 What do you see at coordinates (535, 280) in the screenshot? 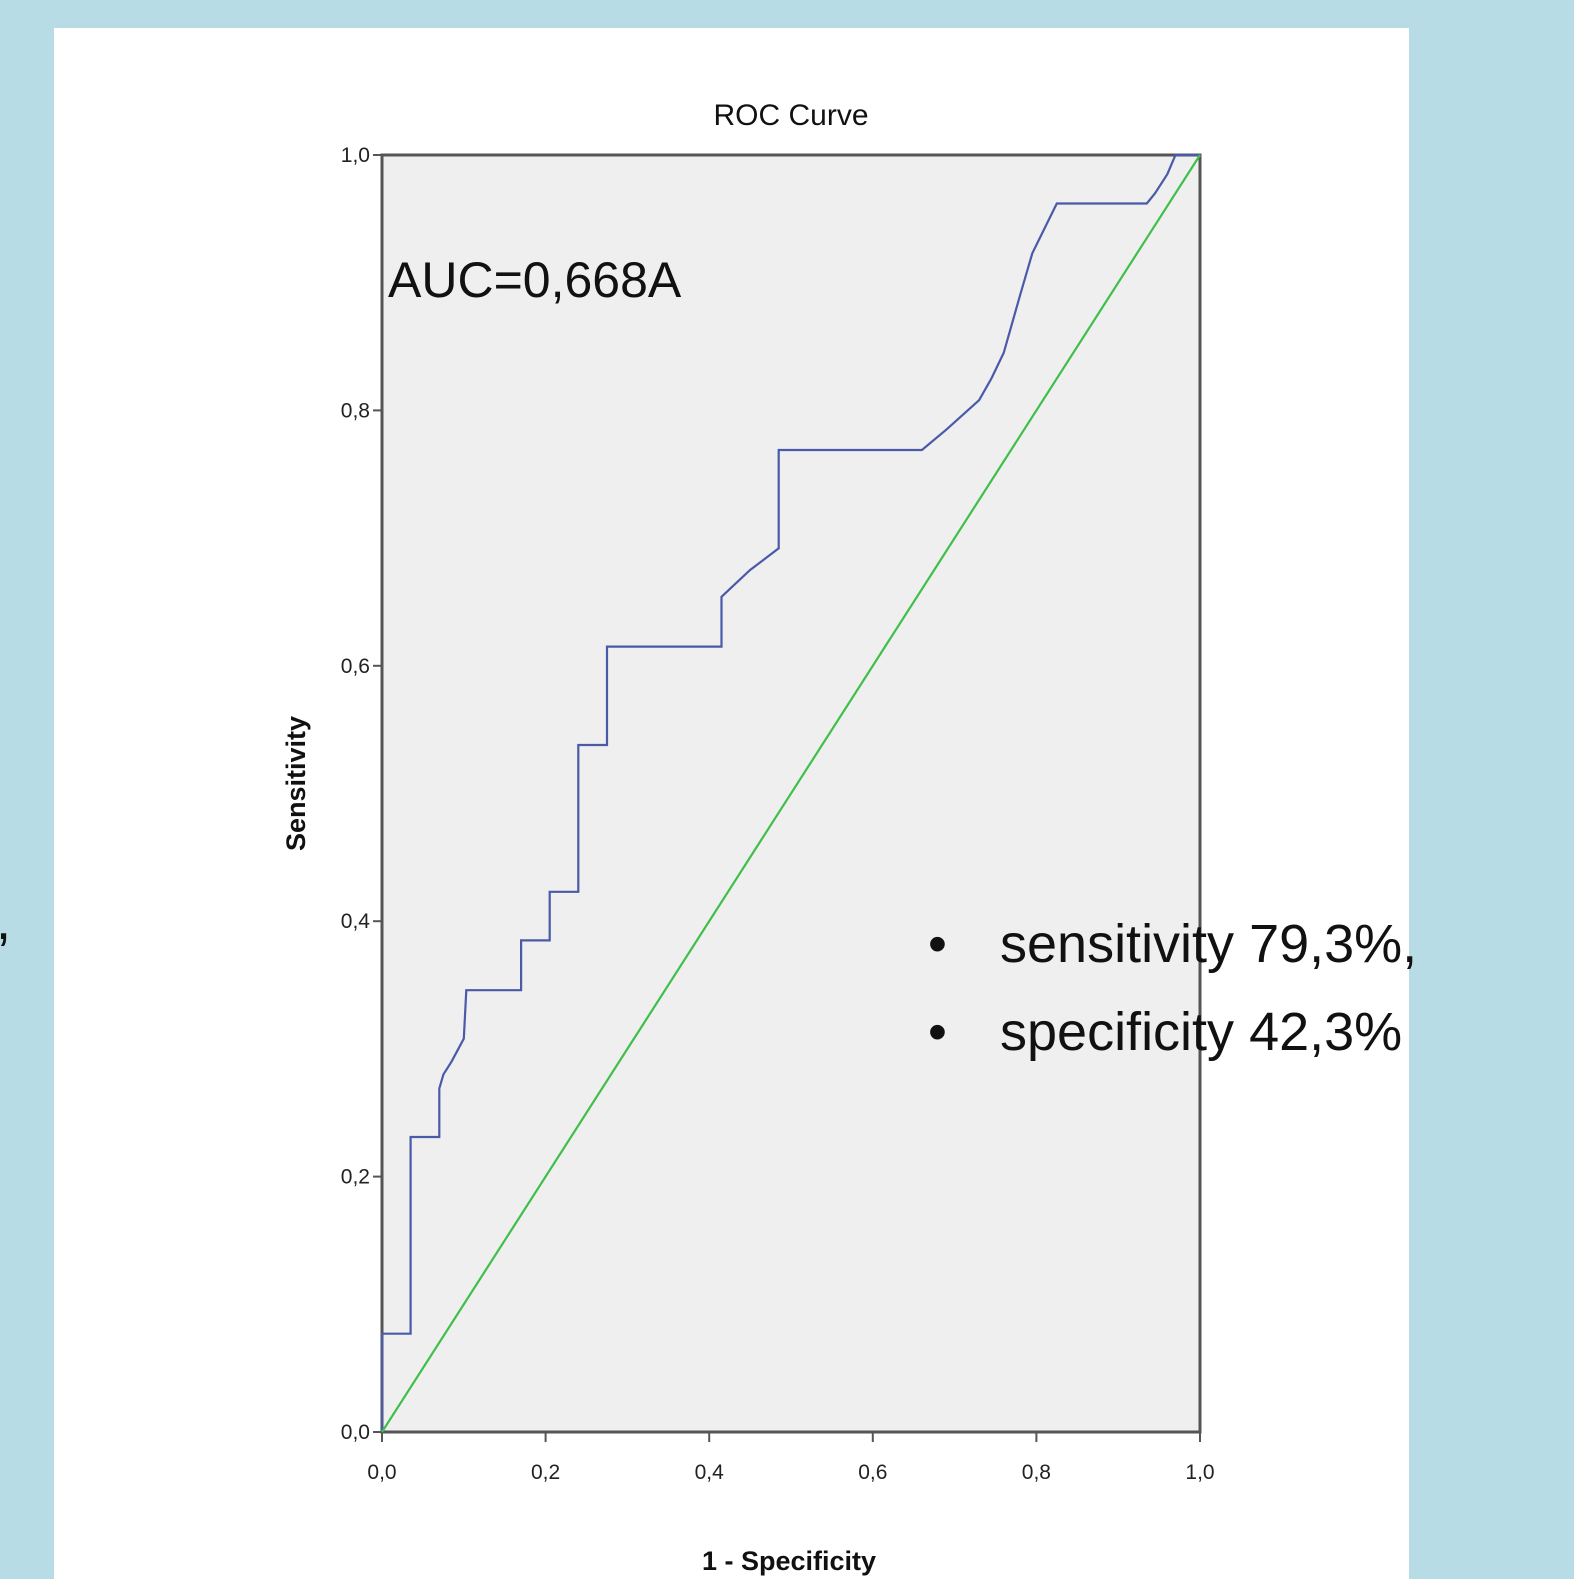
I see `auc-annotation: AUC=0,668A` at bounding box center [535, 280].